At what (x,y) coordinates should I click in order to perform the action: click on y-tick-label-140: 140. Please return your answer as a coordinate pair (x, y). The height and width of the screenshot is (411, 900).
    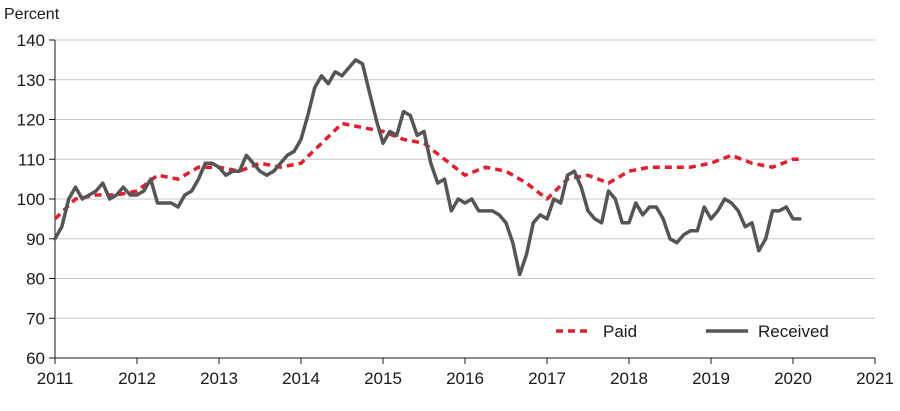
    Looking at the image, I should click on (31, 40).